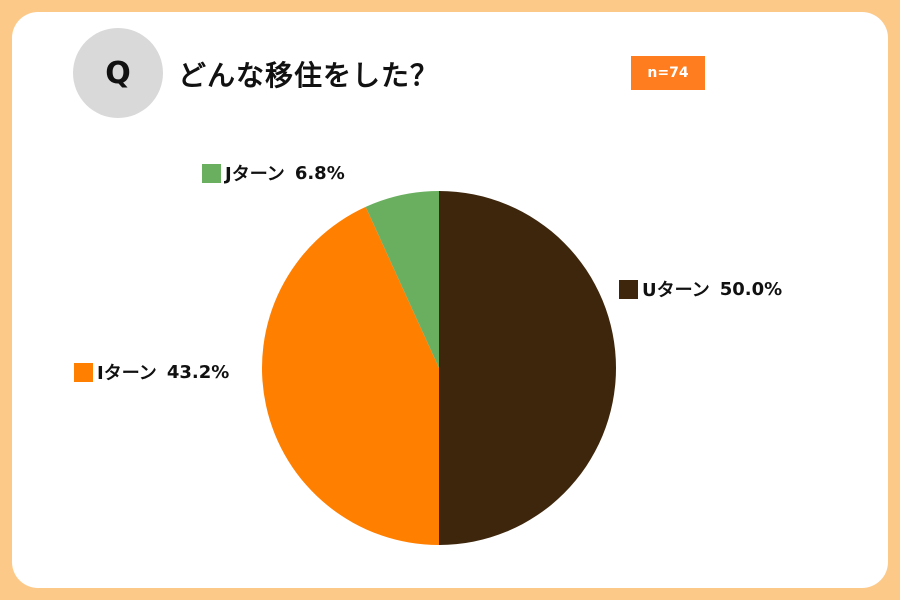  I want to click on legend-label-j-turn: Jターン, so click(255, 174).